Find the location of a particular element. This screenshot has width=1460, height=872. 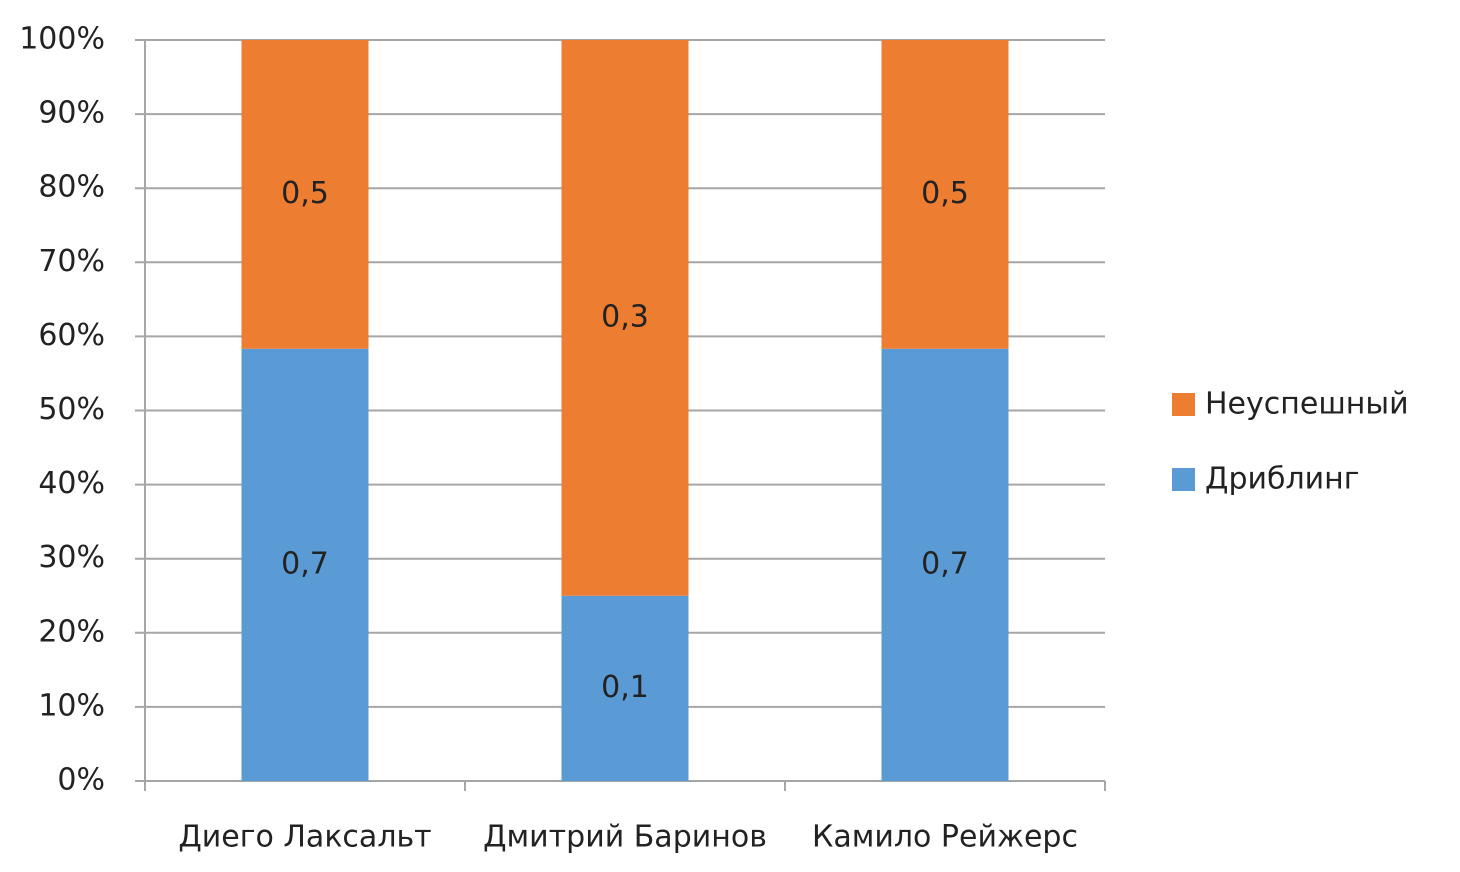

y-tick-label: 20% is located at coordinates (71, 631).